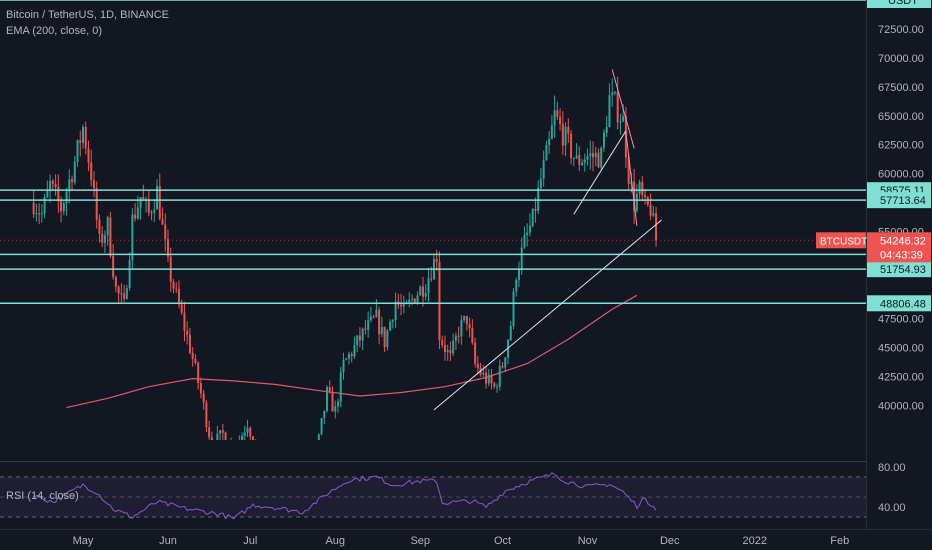 This screenshot has width=932, height=550. I want to click on x-tick-label: 2022, so click(755, 541).